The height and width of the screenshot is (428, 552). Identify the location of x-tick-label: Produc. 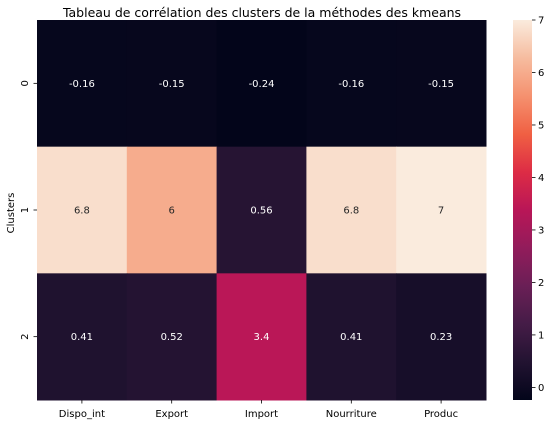
(441, 414).